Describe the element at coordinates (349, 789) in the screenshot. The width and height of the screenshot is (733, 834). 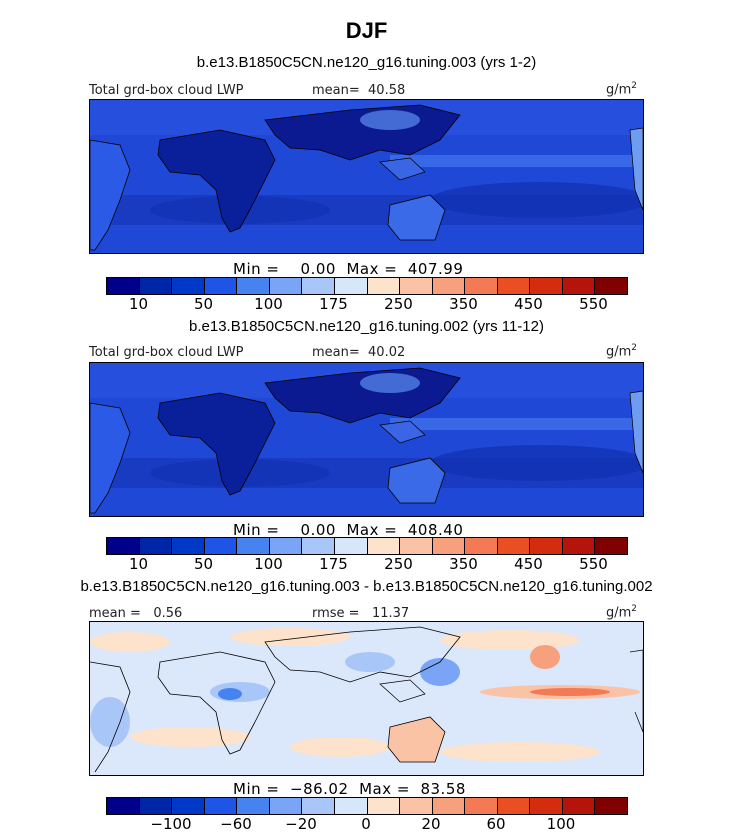
I see `panel3-minmax: Min = −86.02 Max = 83.58` at that location.